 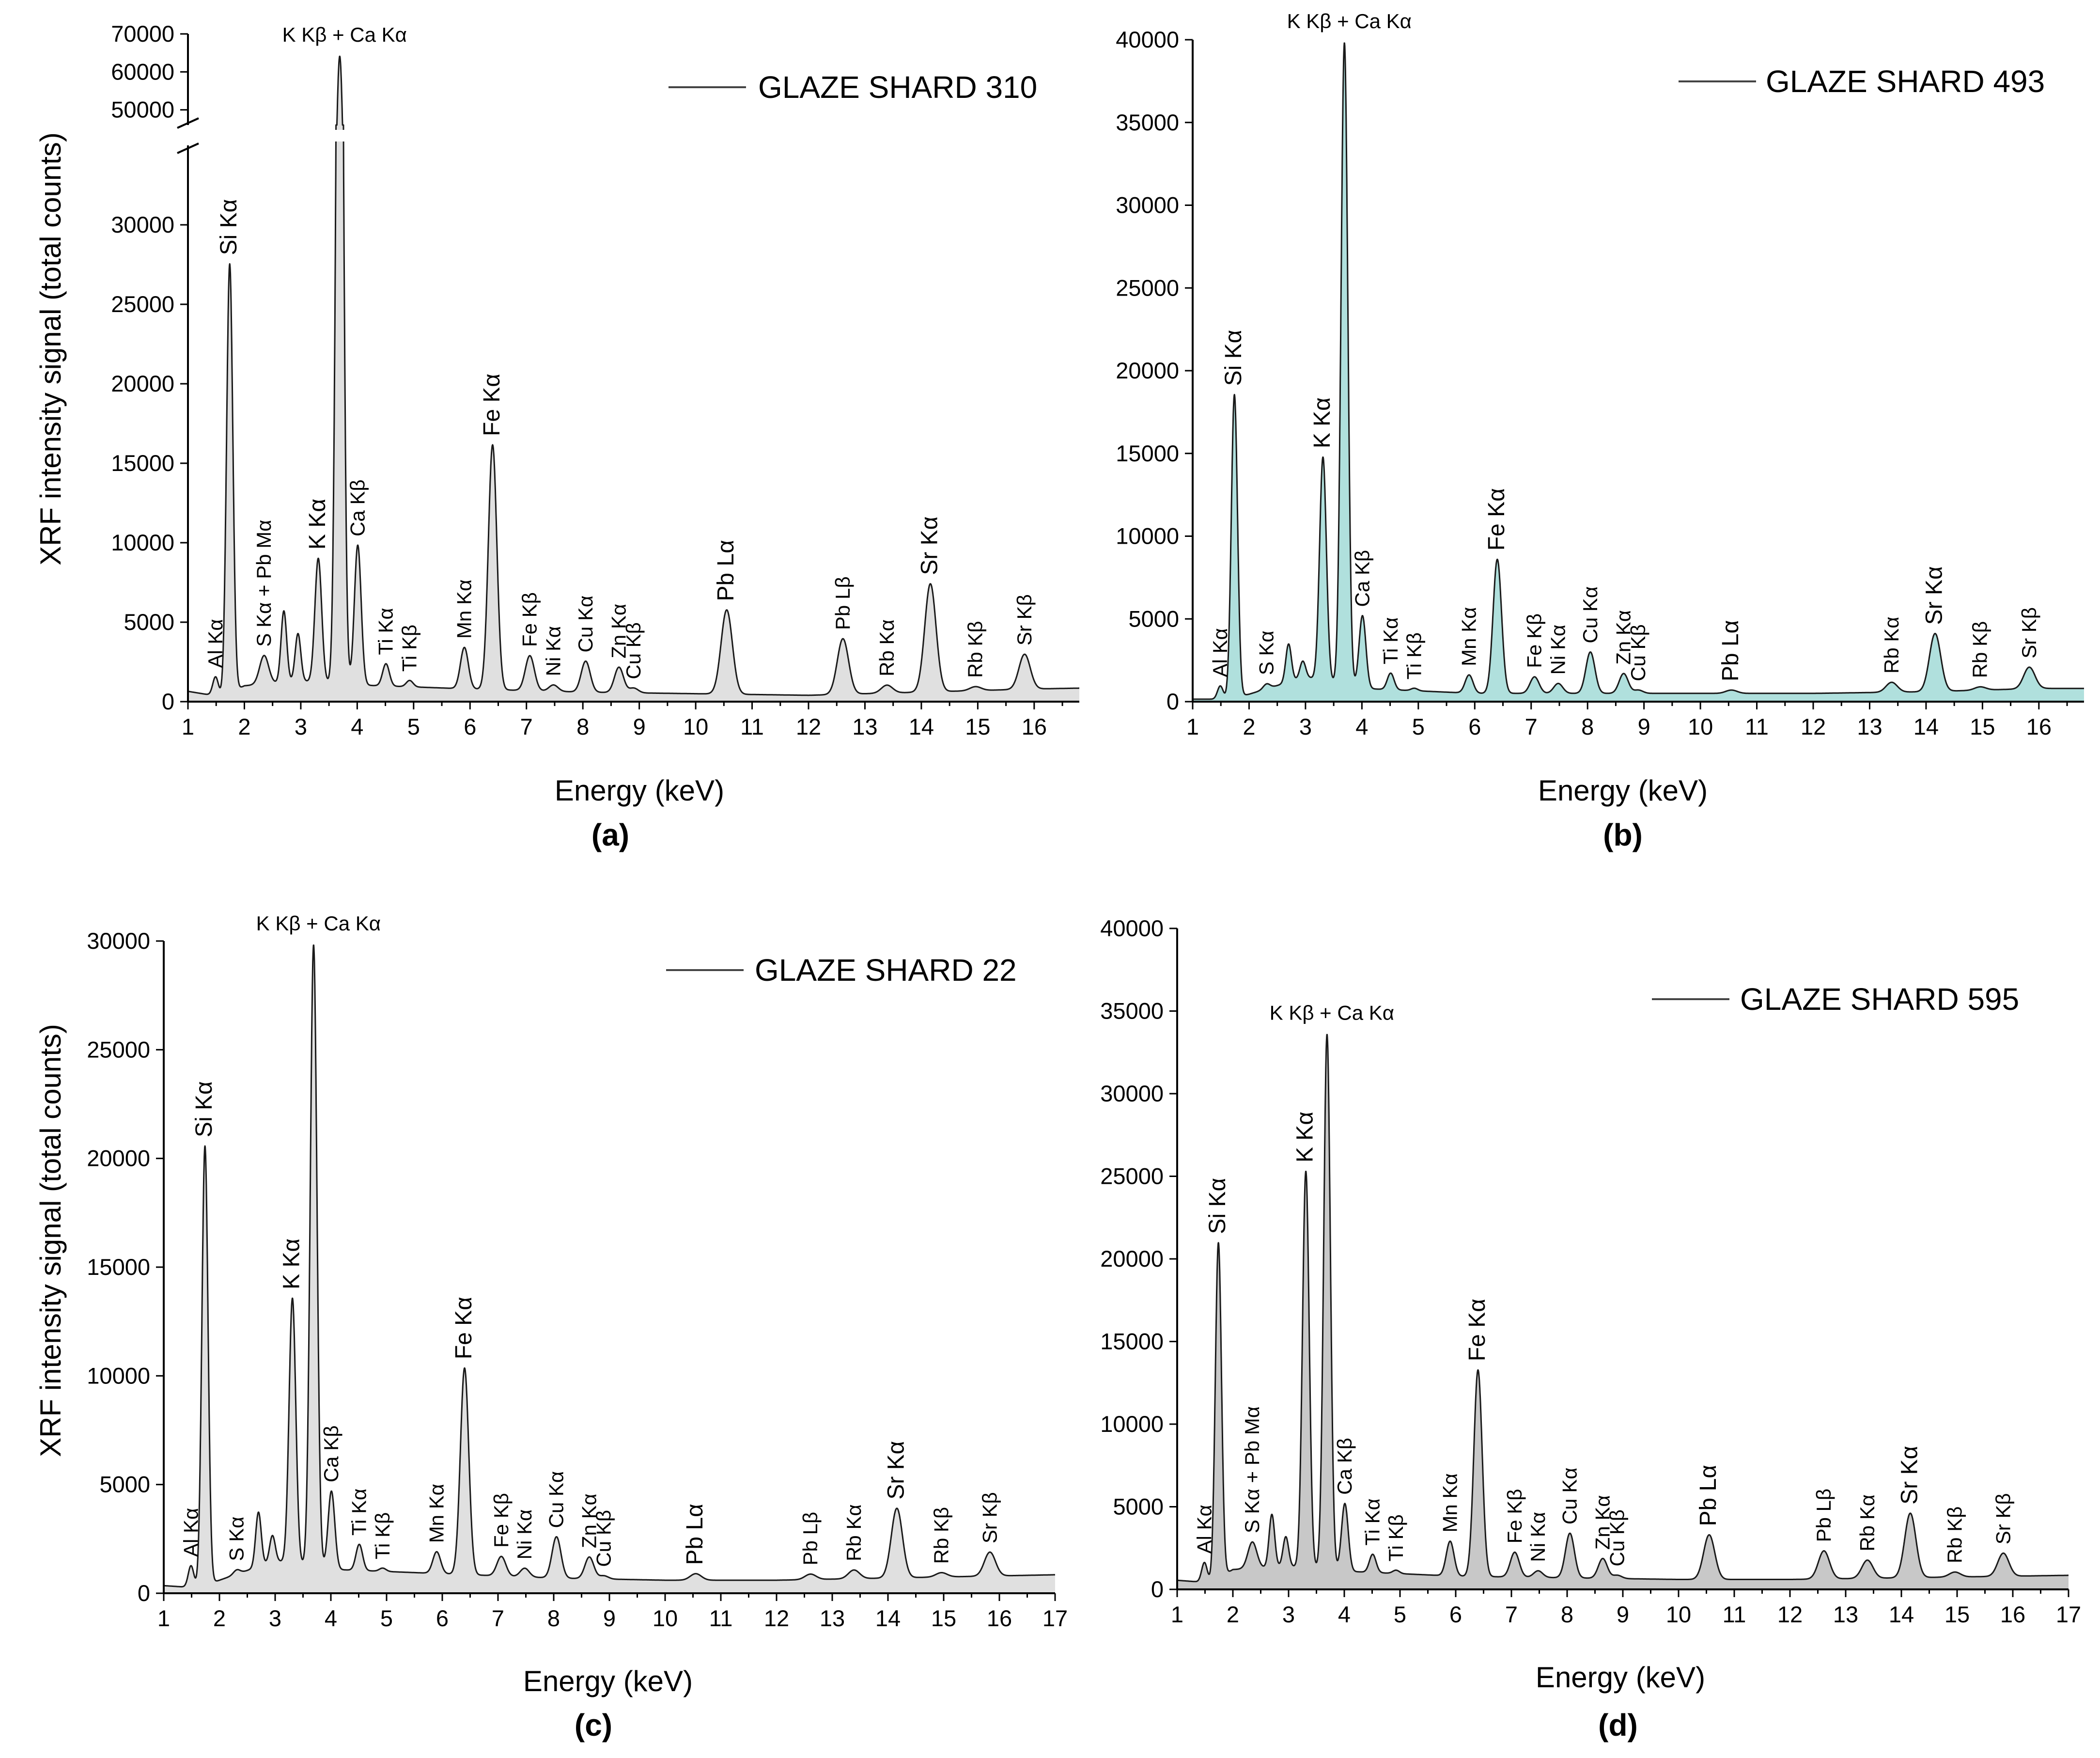 I want to click on panel-label-c: (c), so click(x=593, y=1725).